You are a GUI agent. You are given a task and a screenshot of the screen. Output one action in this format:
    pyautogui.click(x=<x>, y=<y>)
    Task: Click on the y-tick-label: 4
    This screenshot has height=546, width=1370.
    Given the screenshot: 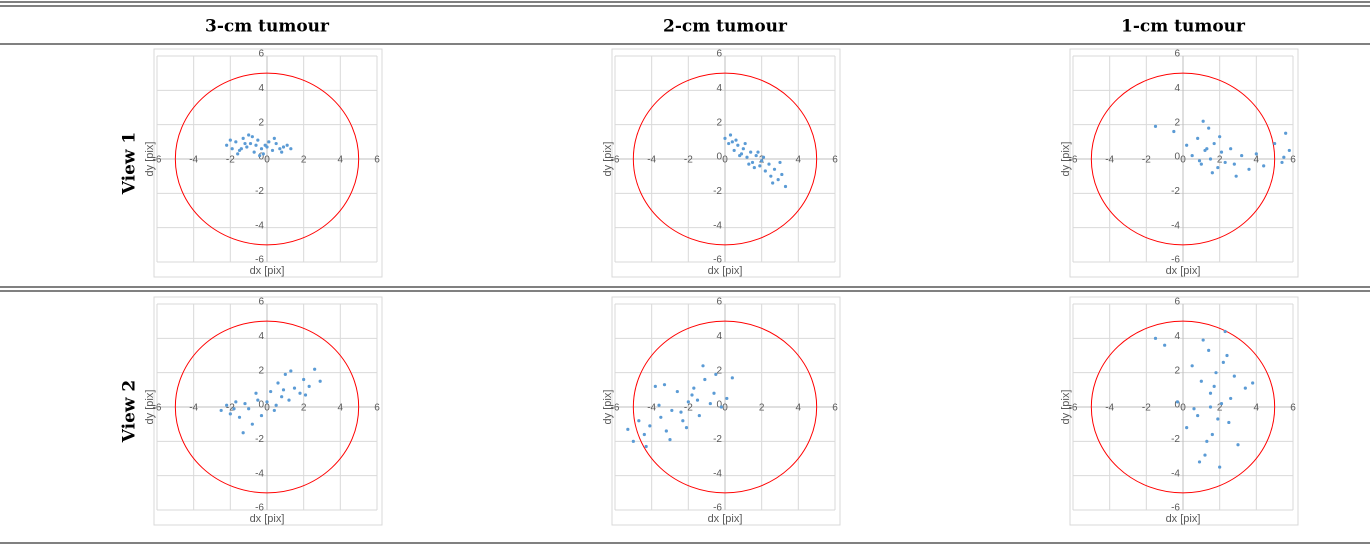 What is the action you would take?
    pyautogui.click(x=719, y=336)
    